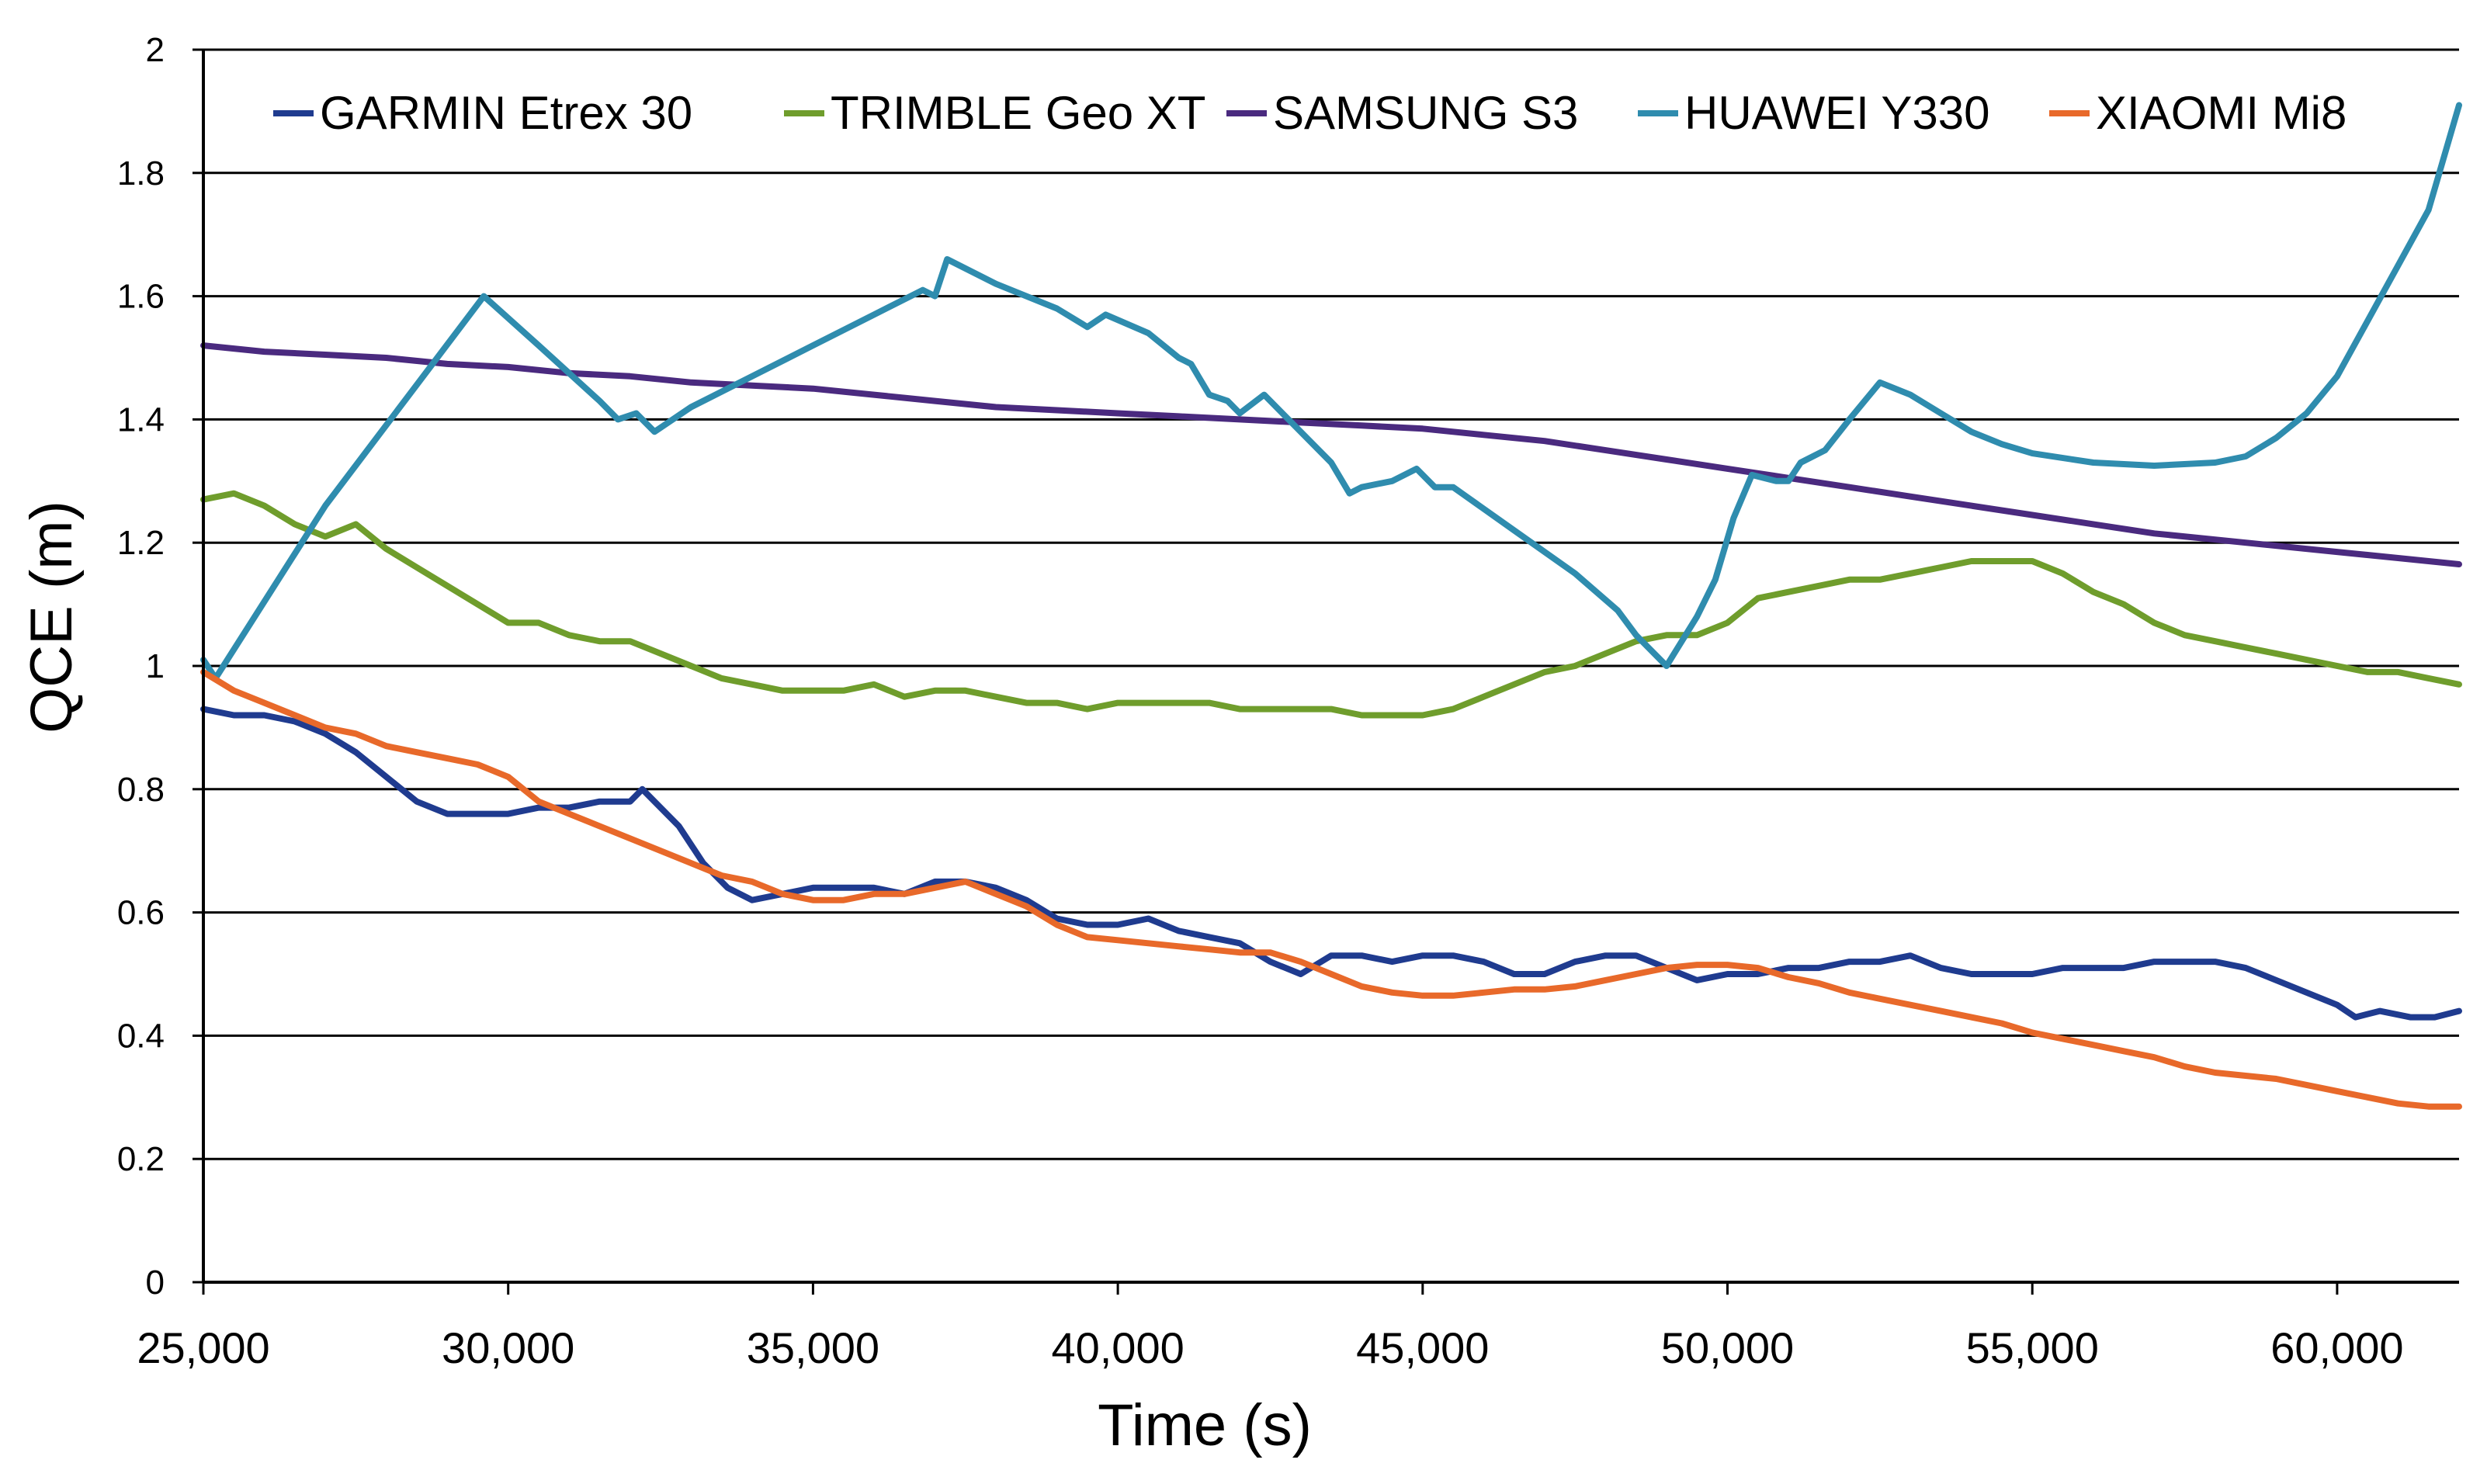  I want to click on x-tick-label: 45,000, so click(1422, 1347).